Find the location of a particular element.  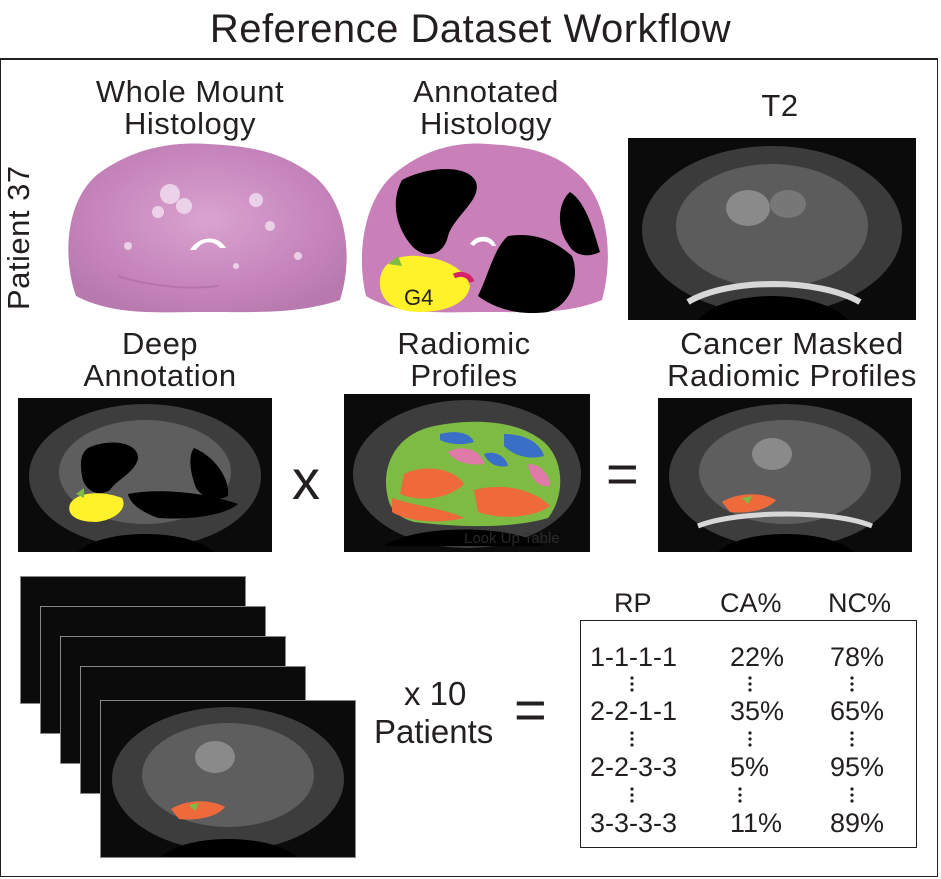

row3-nc: 95% is located at coordinates (857, 767).